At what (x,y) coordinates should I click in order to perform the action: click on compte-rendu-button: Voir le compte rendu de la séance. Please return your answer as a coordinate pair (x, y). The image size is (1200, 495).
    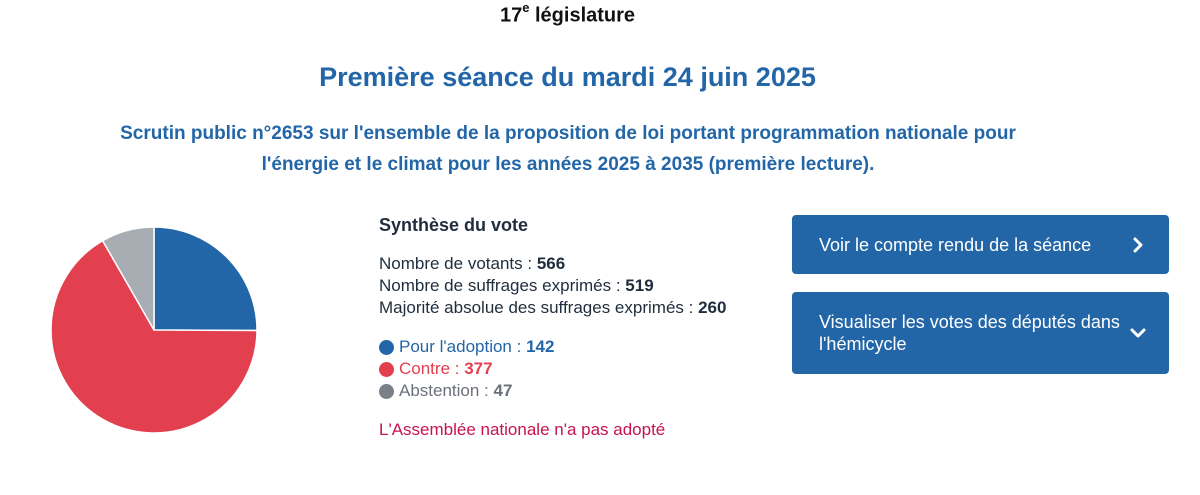
    Looking at the image, I should click on (980, 244).